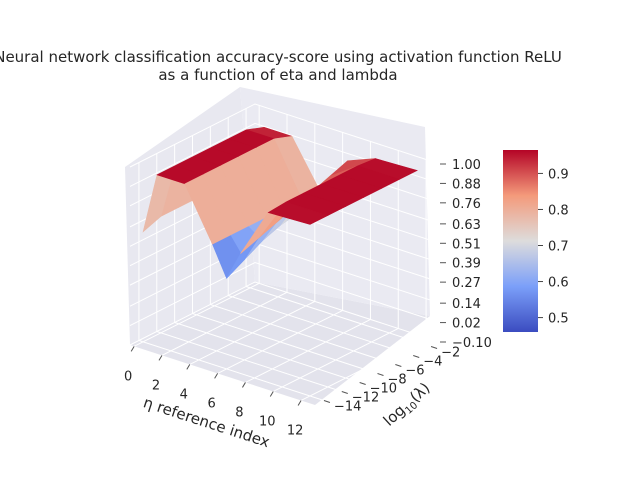 This screenshot has width=640, height=480. What do you see at coordinates (295, 430) in the screenshot?
I see `x-tick-label: 12` at bounding box center [295, 430].